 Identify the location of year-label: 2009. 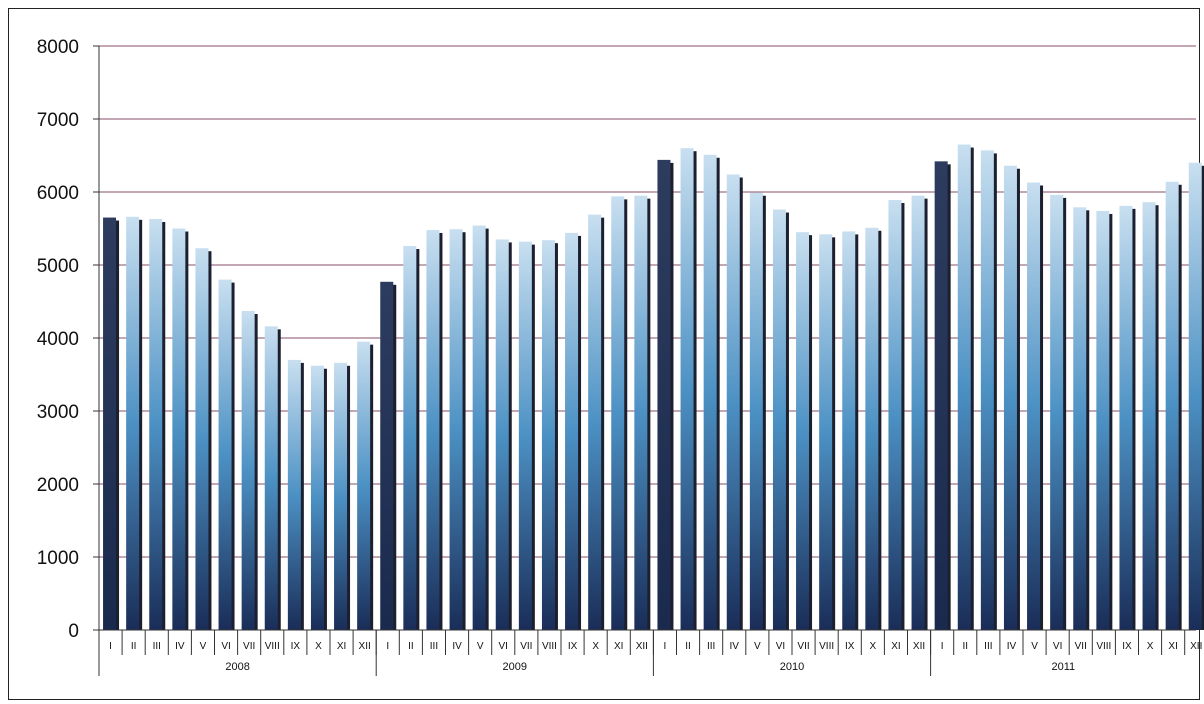
(515, 667).